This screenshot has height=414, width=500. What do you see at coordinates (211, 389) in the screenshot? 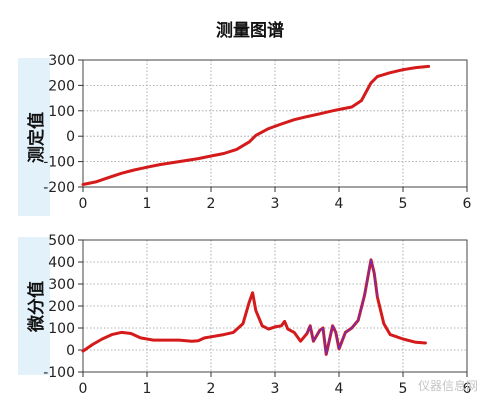
I see `bottom-chart-xtick-label: 2` at bounding box center [211, 389].